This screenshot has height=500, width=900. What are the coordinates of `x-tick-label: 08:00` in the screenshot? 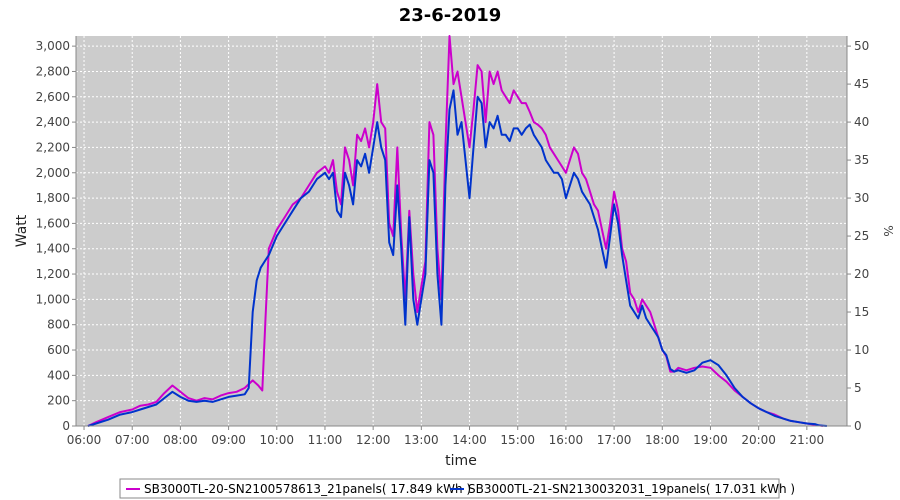 It's located at (180, 440).